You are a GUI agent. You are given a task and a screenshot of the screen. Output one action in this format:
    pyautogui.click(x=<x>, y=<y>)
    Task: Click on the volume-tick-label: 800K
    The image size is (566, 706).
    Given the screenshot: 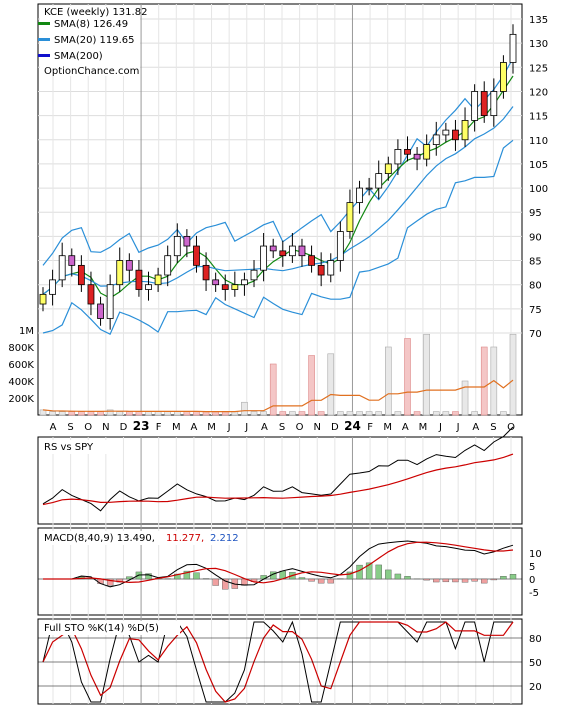 What is the action you would take?
    pyautogui.click(x=21, y=348)
    